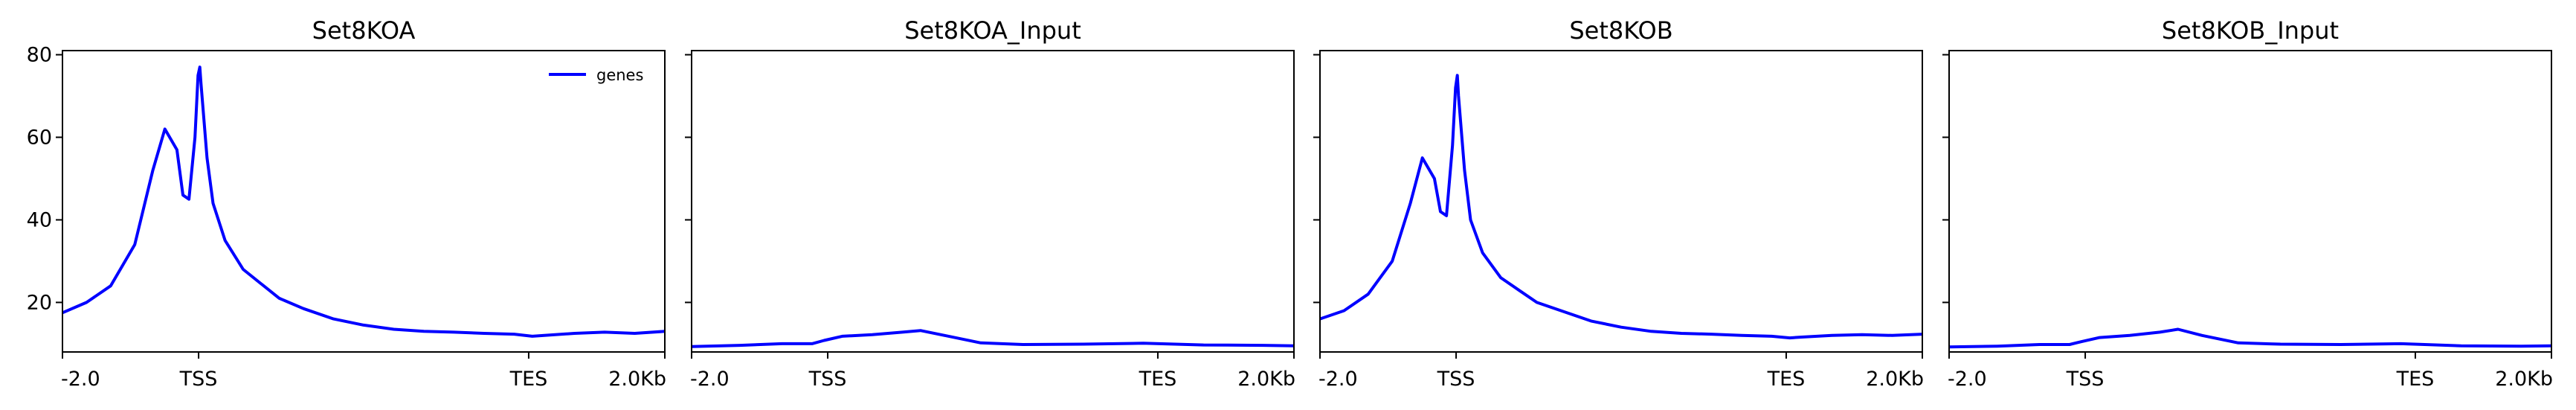 This screenshot has height=410, width=2576. Describe the element at coordinates (39, 219) in the screenshot. I see `y-tick-label: 40` at that location.